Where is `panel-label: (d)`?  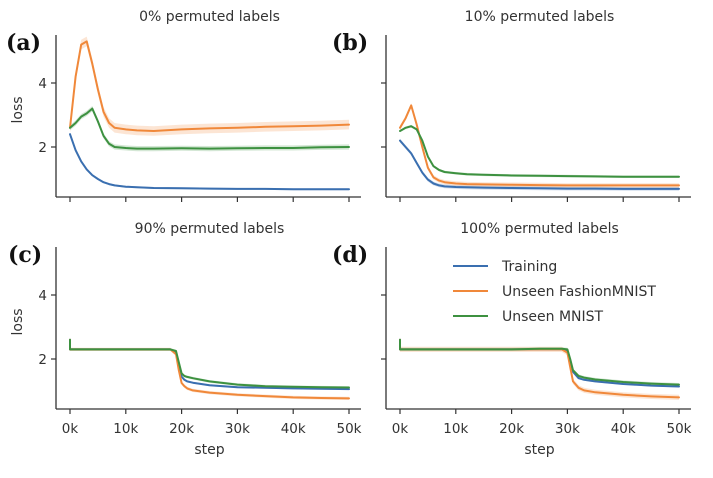 panel-label: (d) is located at coordinates (350, 255).